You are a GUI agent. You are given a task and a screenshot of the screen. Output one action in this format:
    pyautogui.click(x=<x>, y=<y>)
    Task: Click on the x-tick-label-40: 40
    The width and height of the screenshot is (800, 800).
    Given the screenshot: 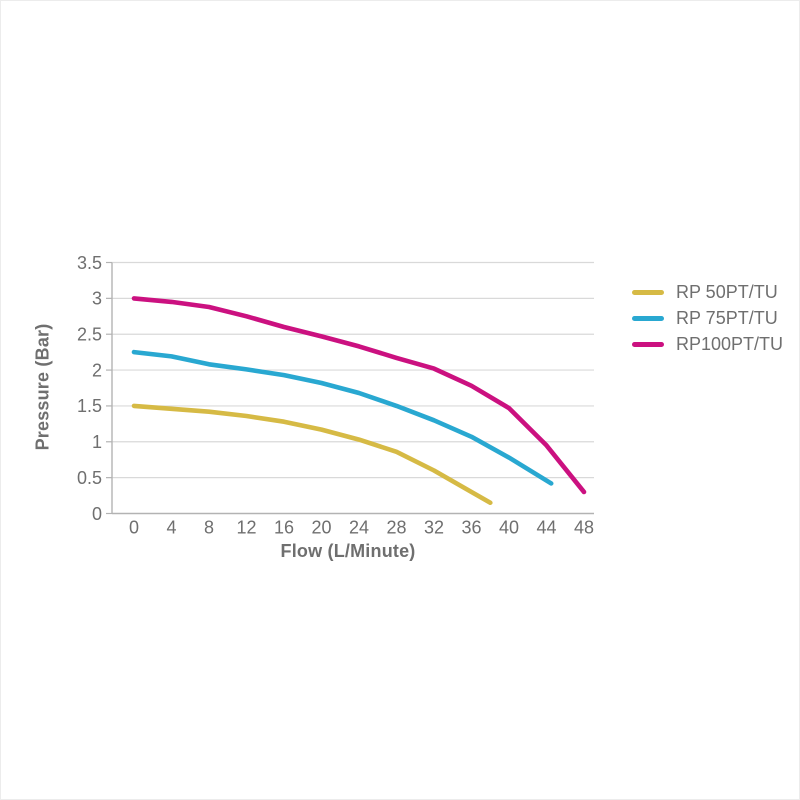 What is the action you would take?
    pyautogui.click(x=509, y=528)
    